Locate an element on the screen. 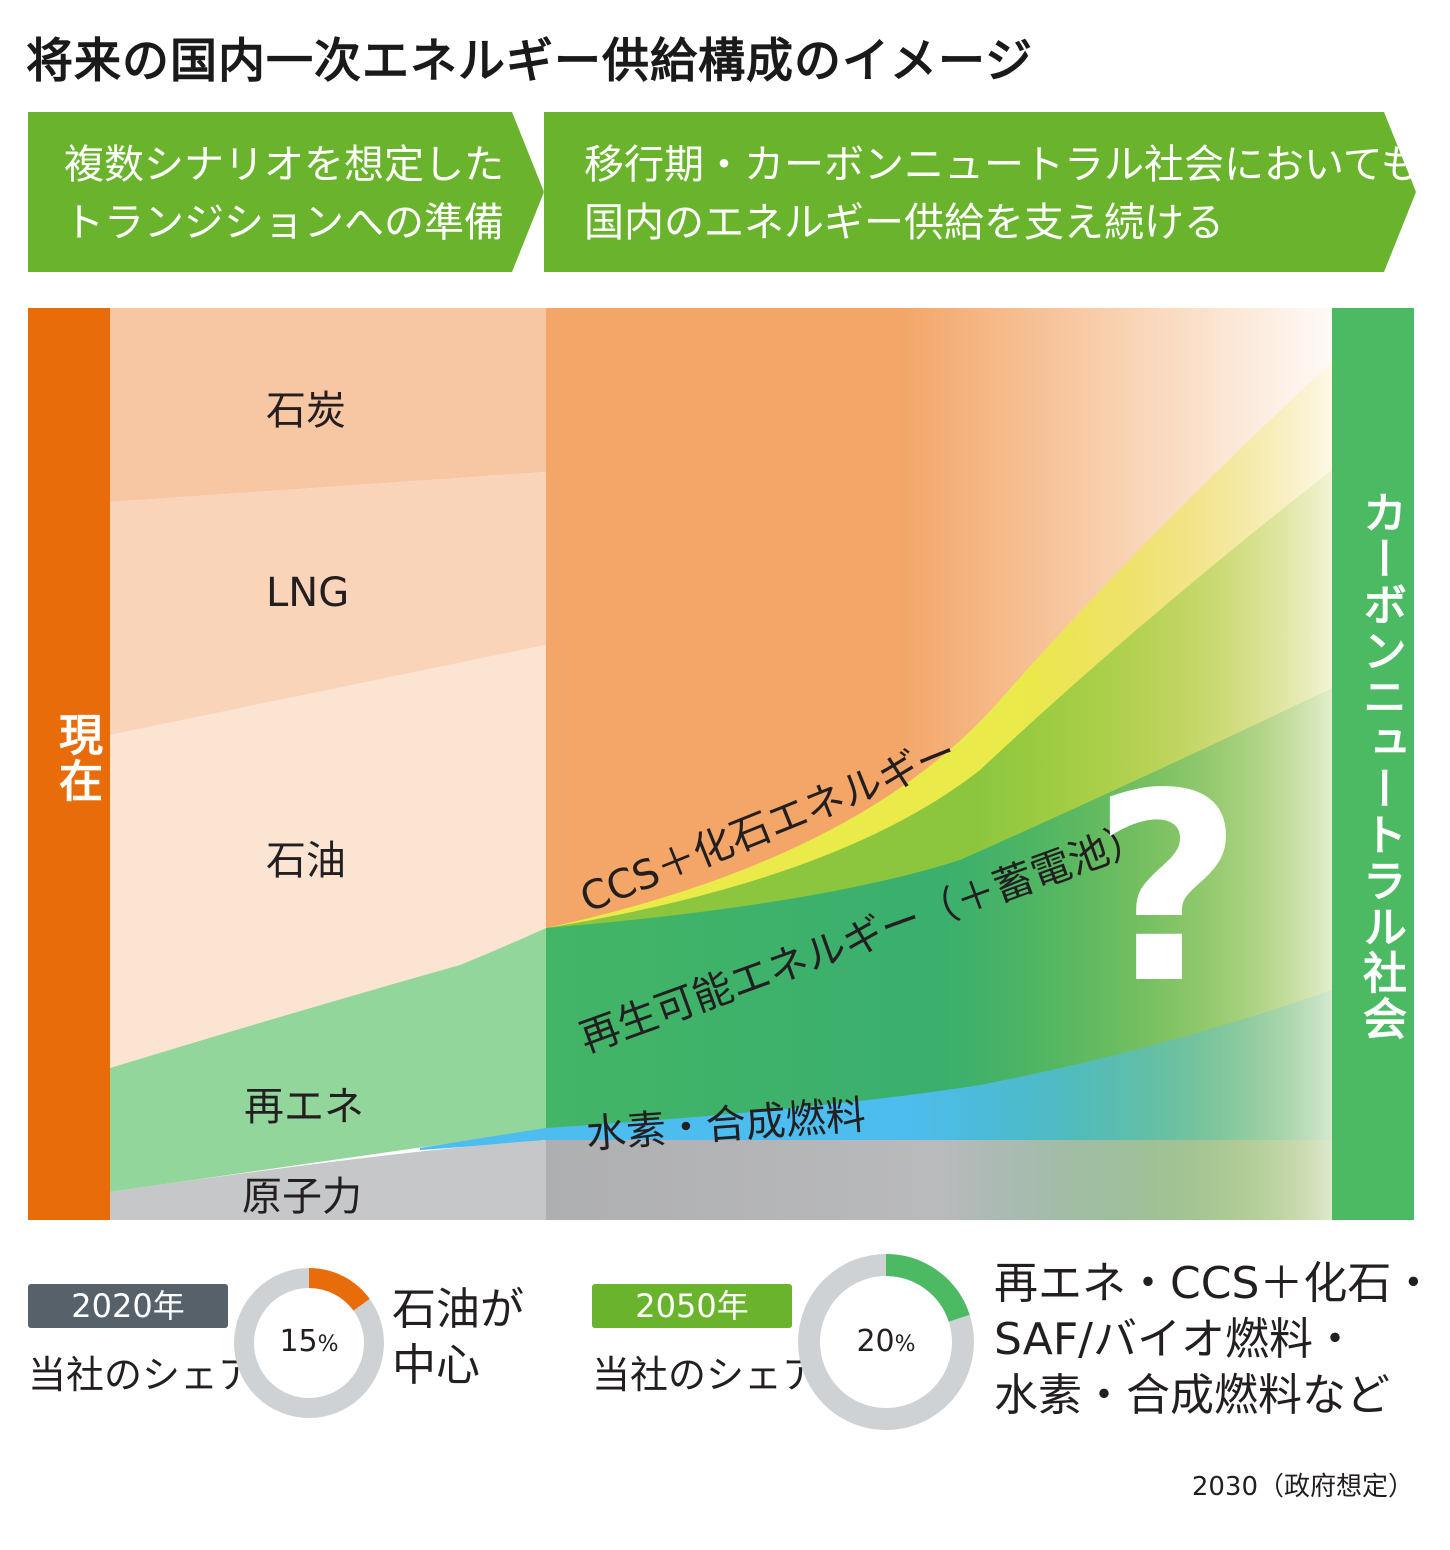  banner-right: 移行期・カーボンニュートラル社会においても、 国内のエネルギー供給を支え続ける is located at coordinates (997, 192).